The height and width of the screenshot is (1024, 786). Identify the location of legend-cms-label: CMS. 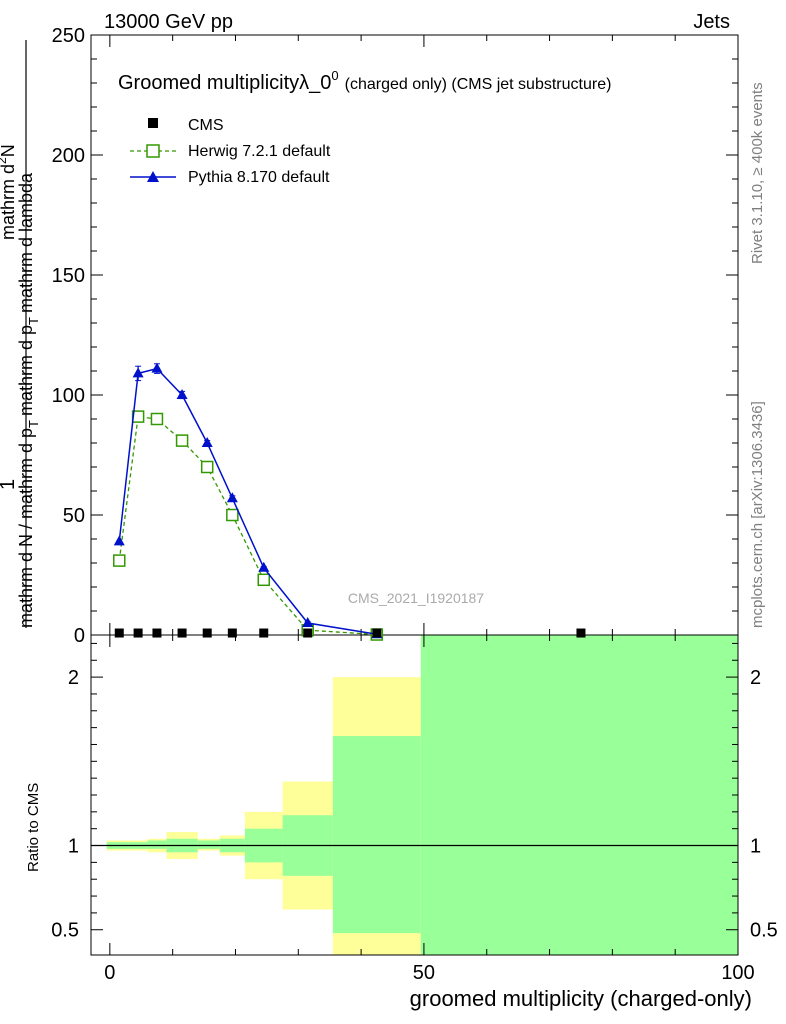
(206, 125).